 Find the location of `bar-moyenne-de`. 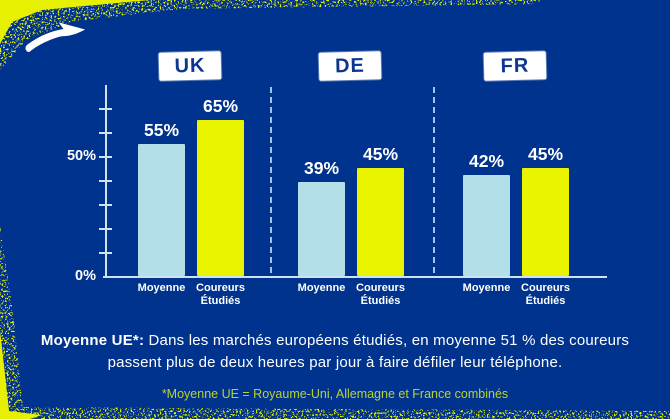

bar-moyenne-de is located at coordinates (321, 229).